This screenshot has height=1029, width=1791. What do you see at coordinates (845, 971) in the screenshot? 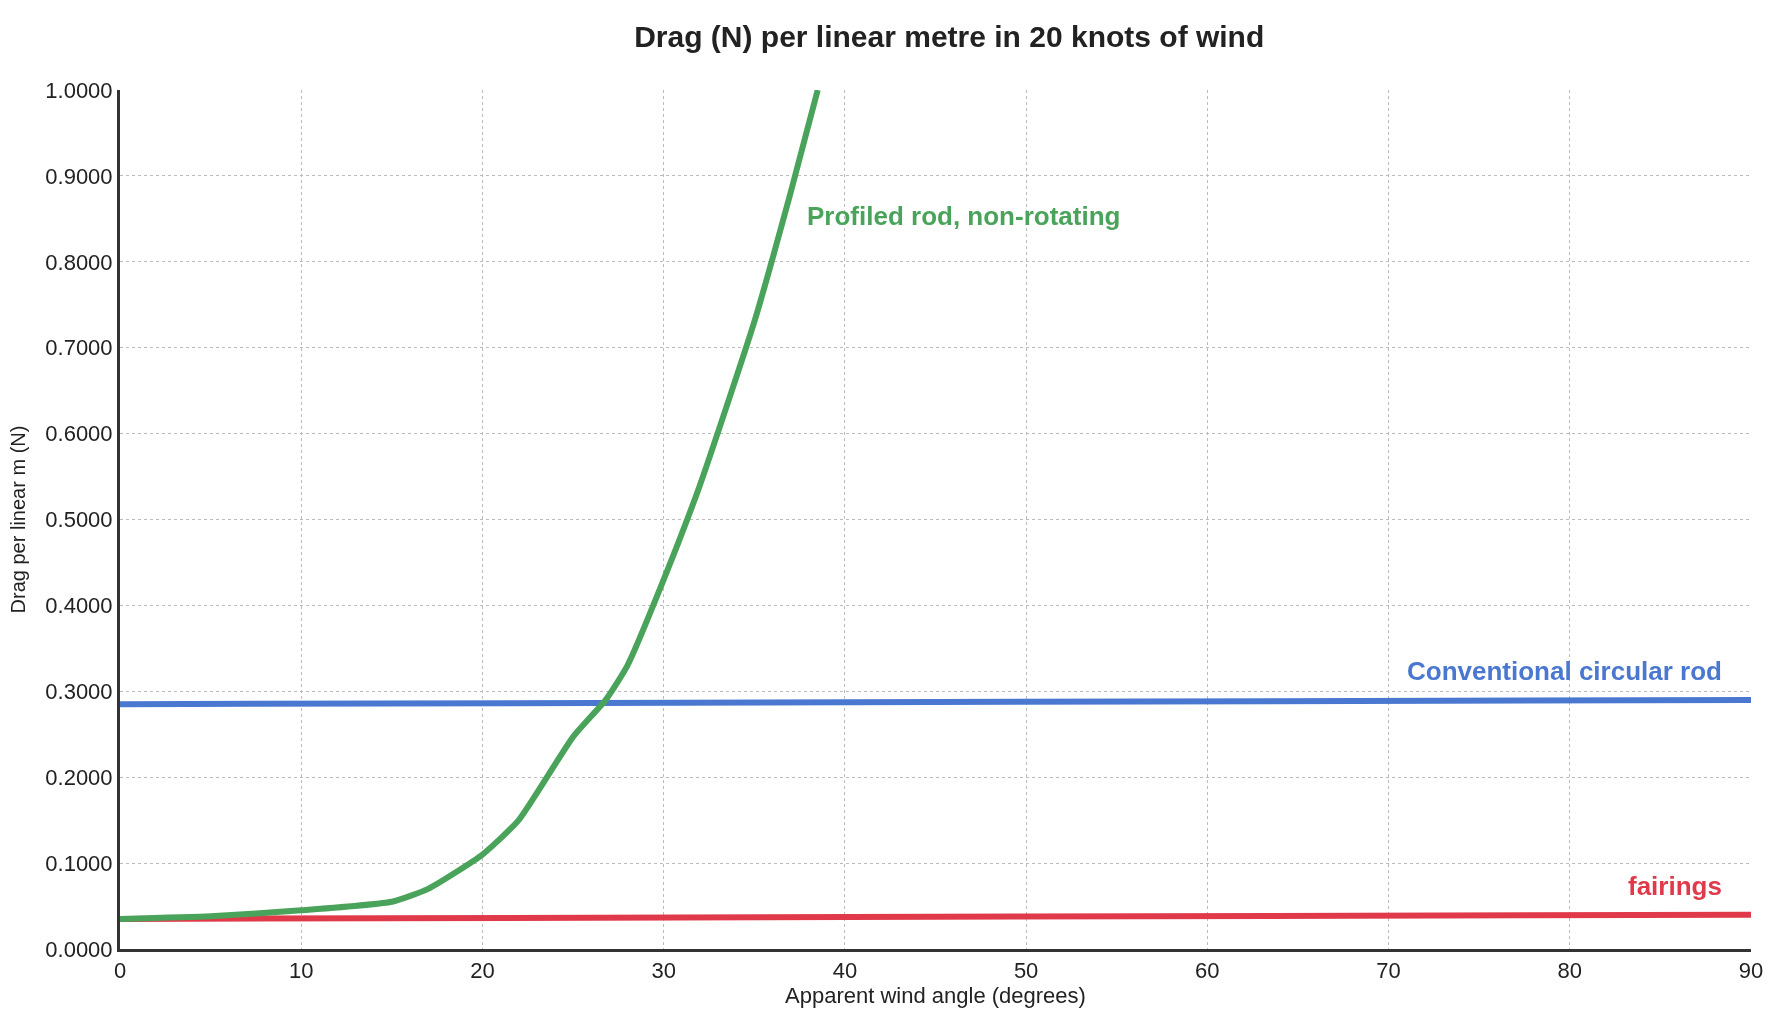
I see `x-tick-label: 40` at bounding box center [845, 971].